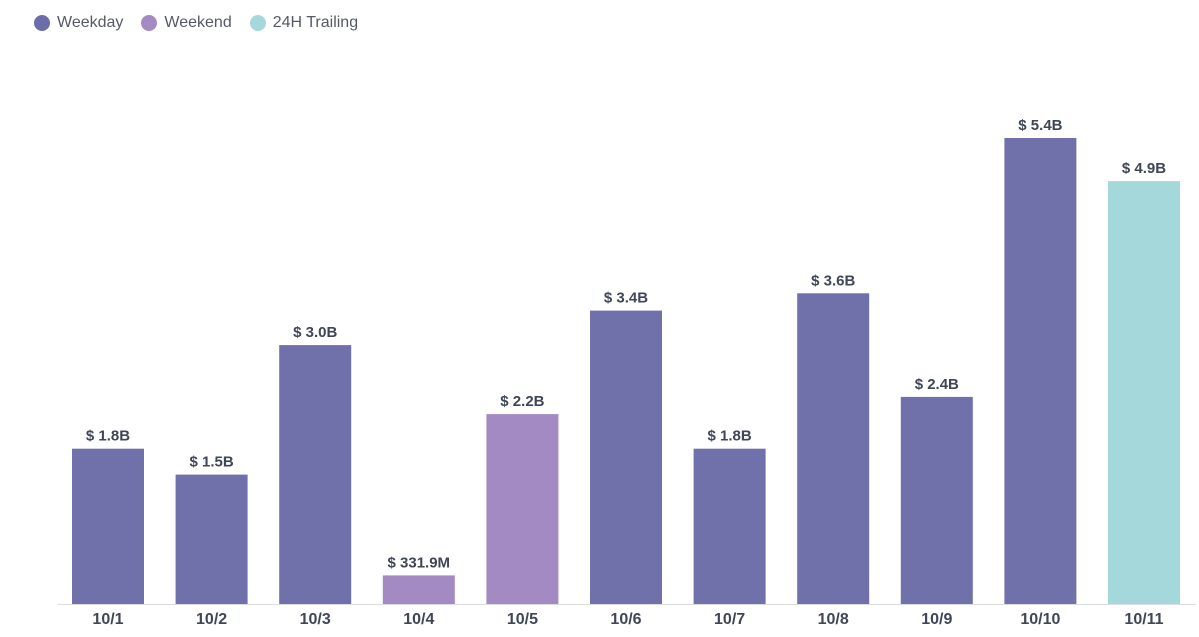  What do you see at coordinates (315, 22) in the screenshot?
I see `legend-label-24h-trailing: 24H Trailing` at bounding box center [315, 22].